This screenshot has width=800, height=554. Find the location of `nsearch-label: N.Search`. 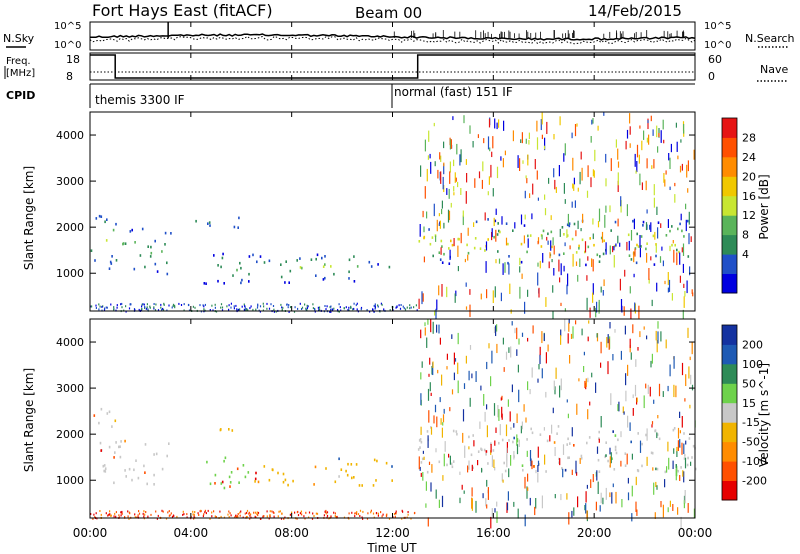

nsearch-label: N.Search is located at coordinates (770, 38).